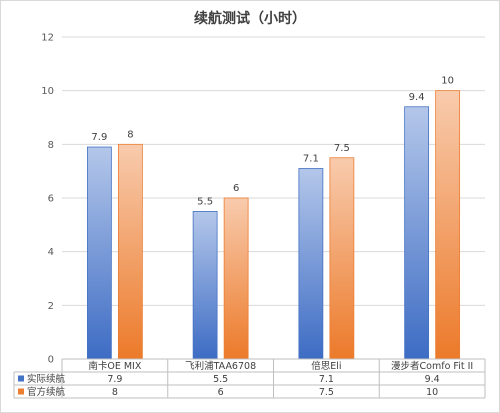 The width and height of the screenshot is (500, 413). I want to click on data-label: 7.9, so click(99, 137).